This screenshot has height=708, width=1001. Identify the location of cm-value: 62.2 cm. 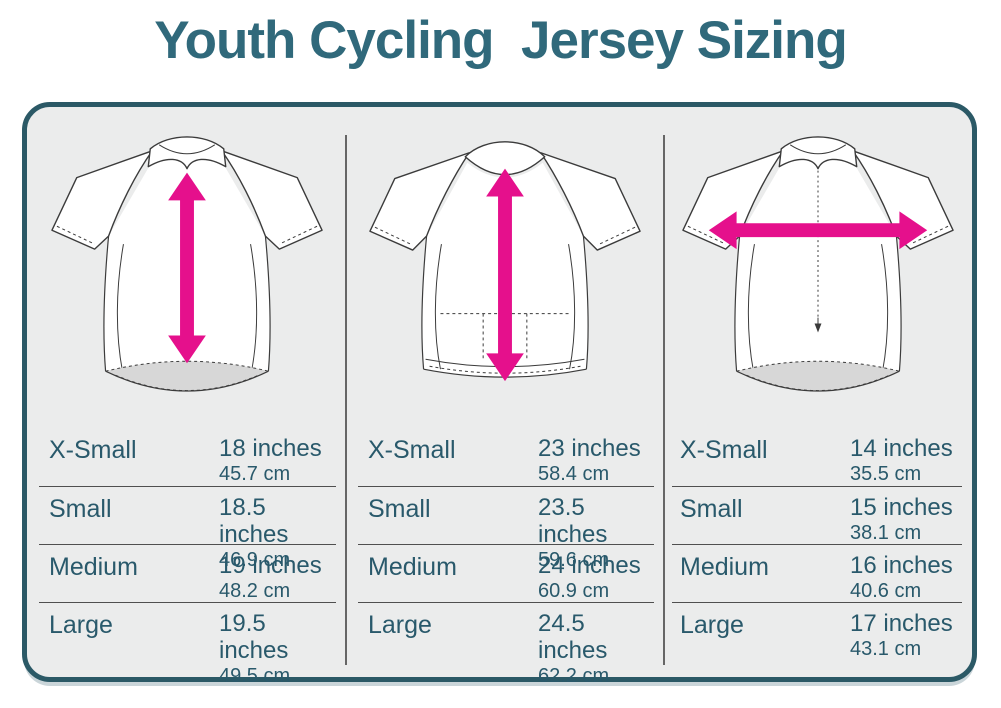
(574, 676).